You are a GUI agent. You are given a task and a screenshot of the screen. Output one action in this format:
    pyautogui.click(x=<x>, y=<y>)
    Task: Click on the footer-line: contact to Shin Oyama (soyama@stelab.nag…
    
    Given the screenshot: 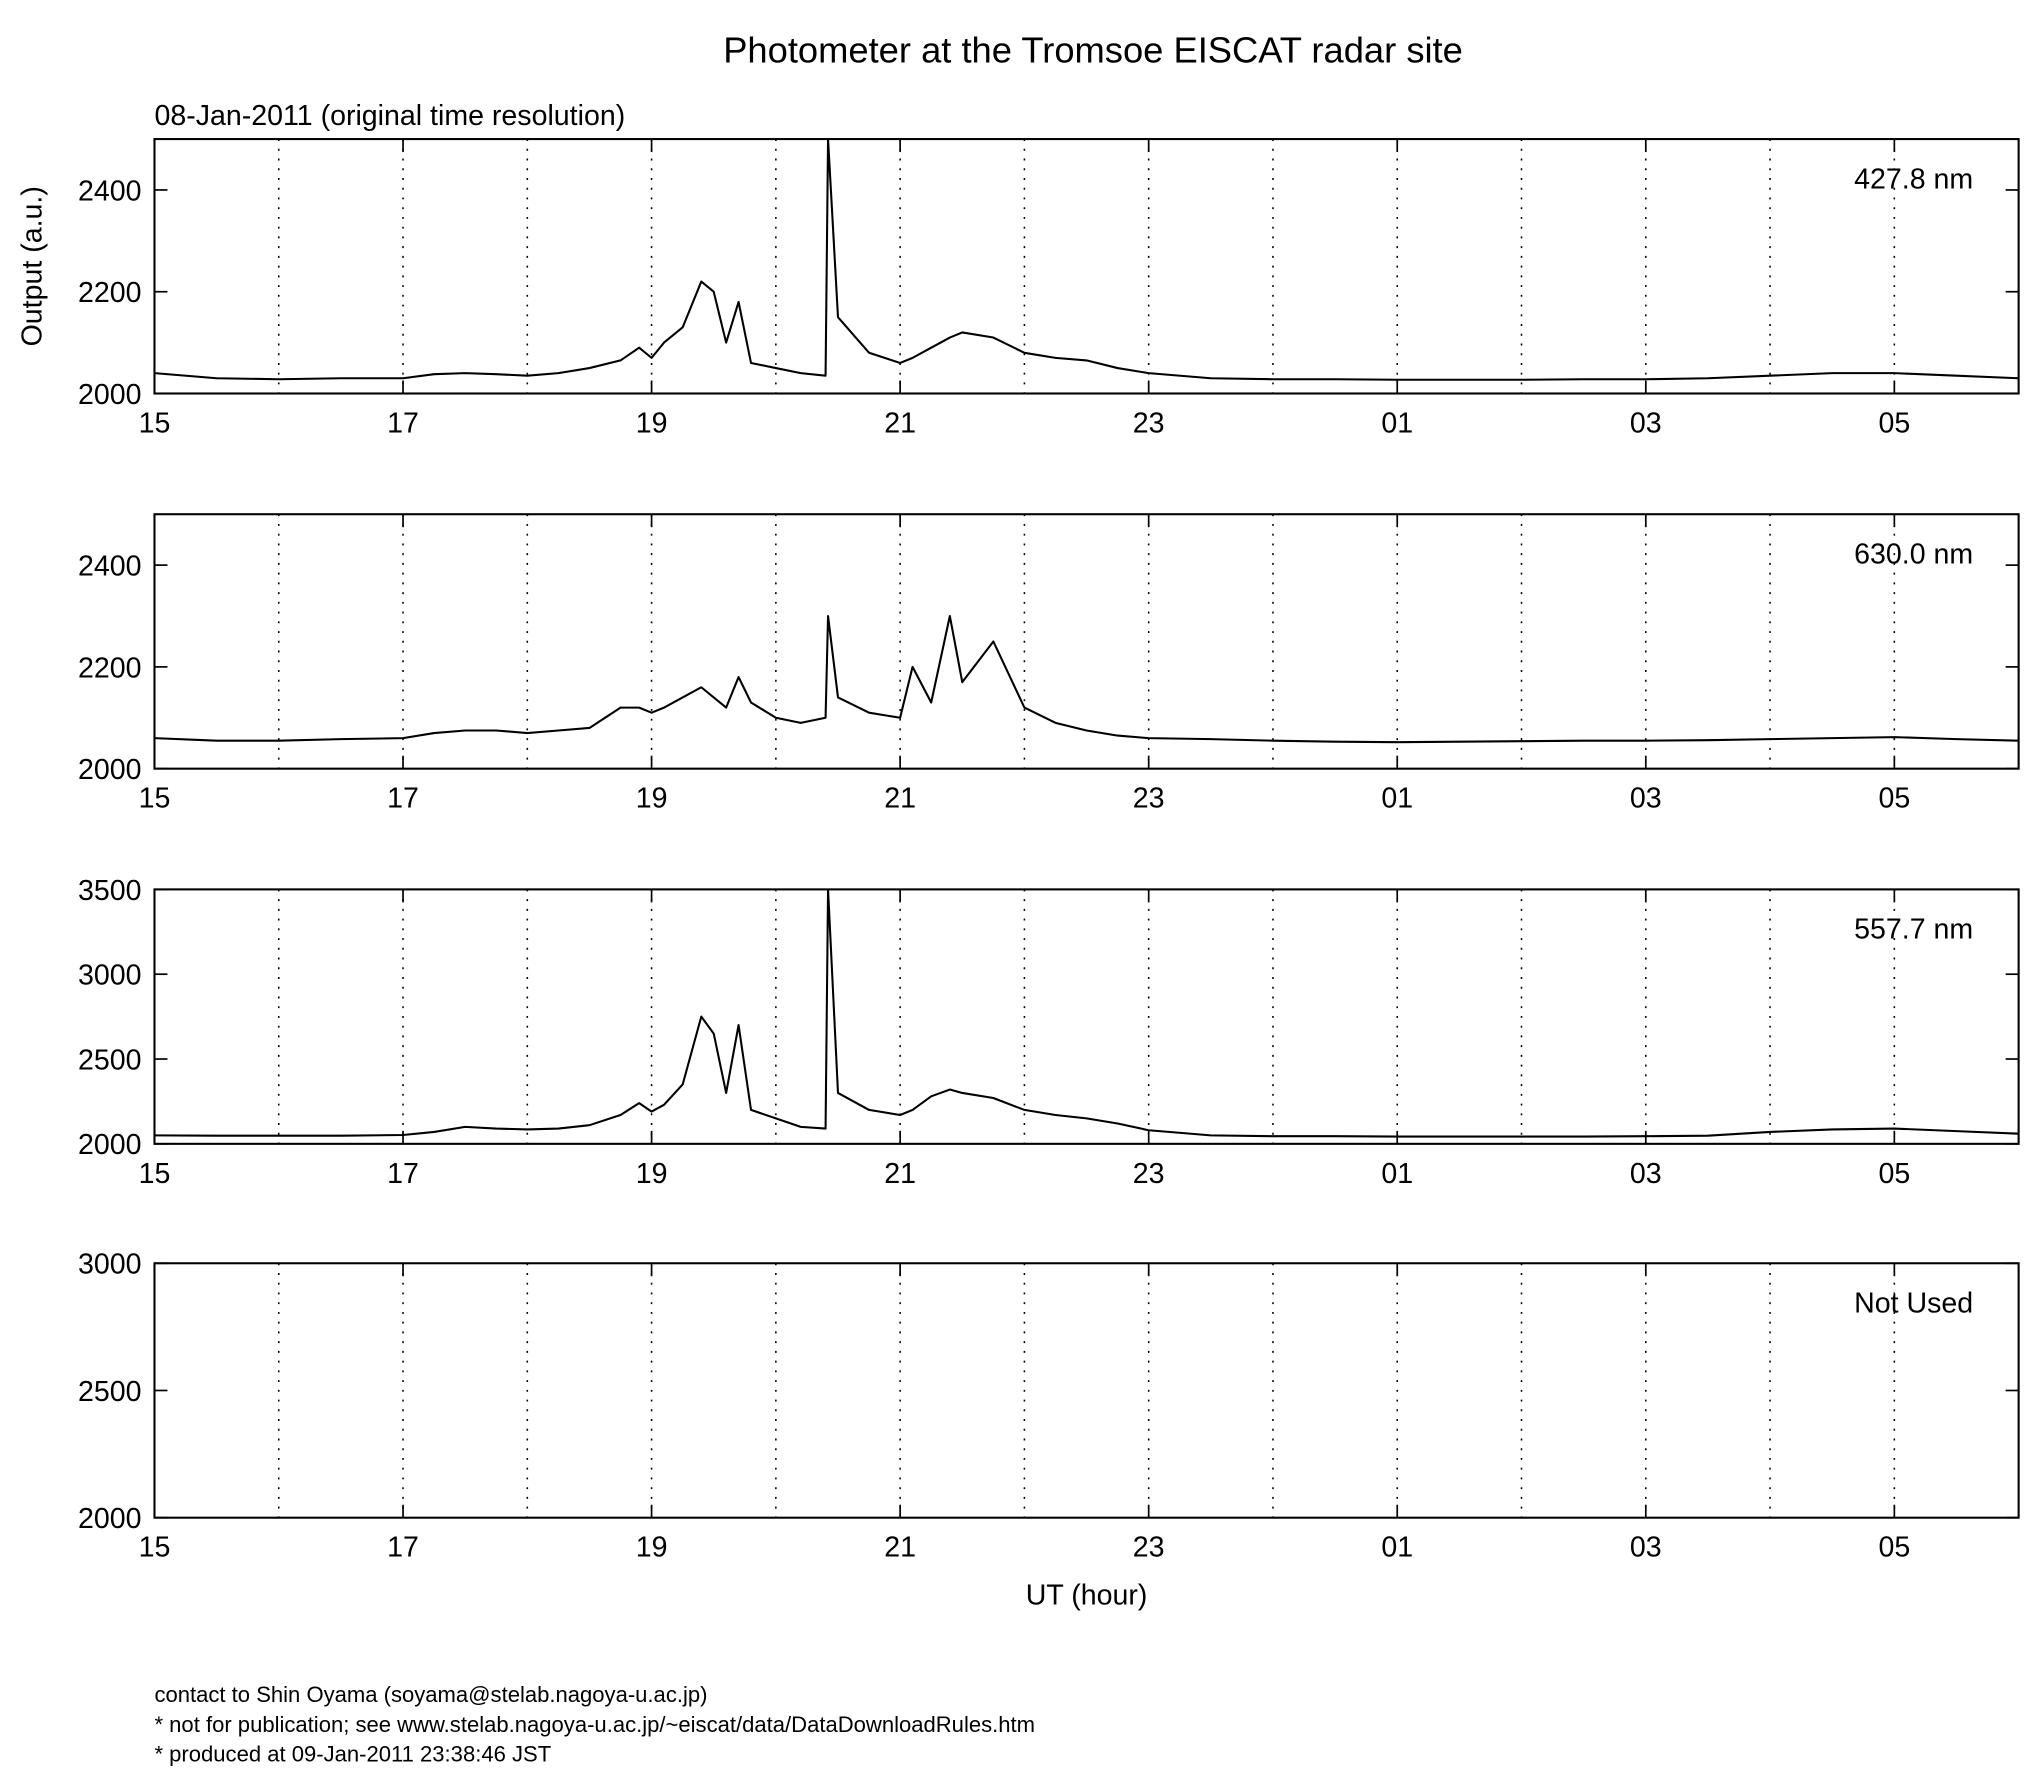 What is the action you would take?
    pyautogui.click(x=430, y=1694)
    